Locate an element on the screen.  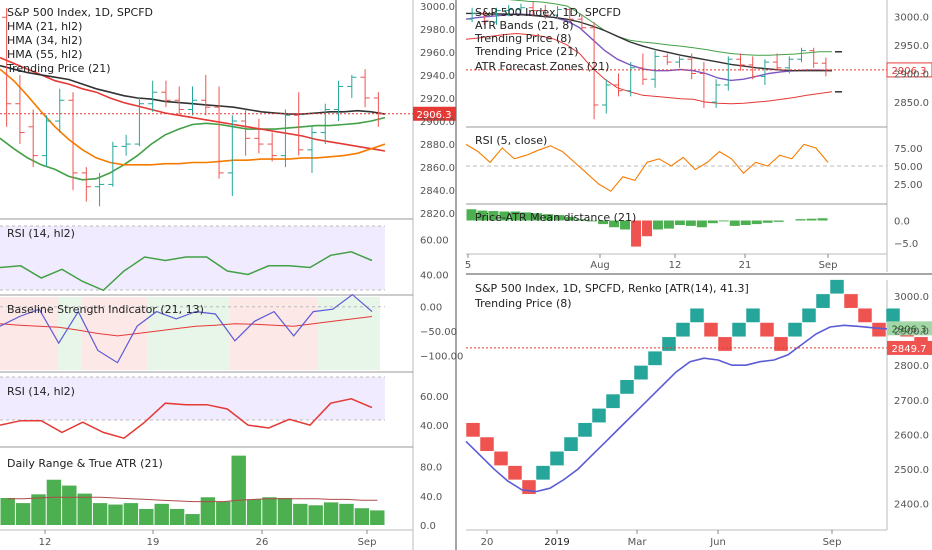
tr-xtick: 12 is located at coordinates (675, 265).